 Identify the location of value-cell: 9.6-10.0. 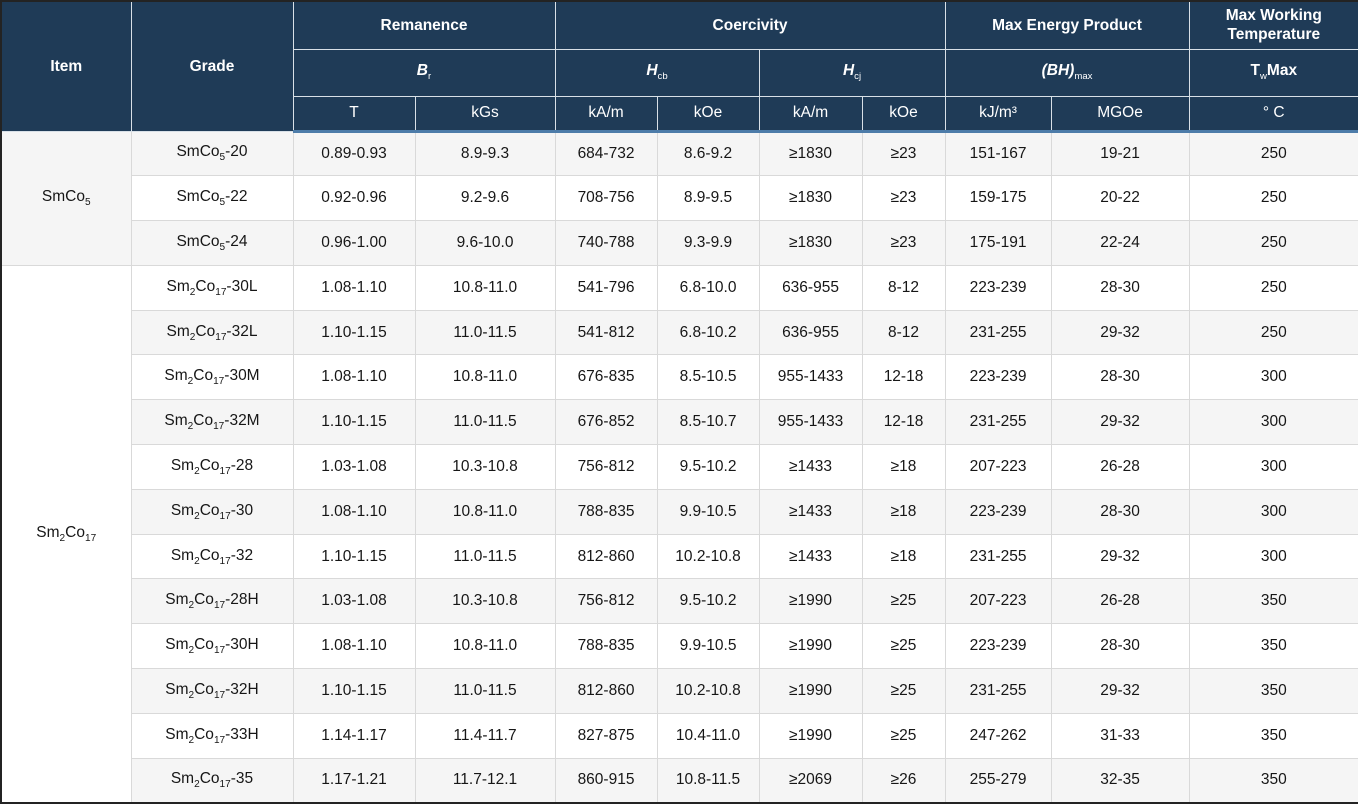
(485, 243).